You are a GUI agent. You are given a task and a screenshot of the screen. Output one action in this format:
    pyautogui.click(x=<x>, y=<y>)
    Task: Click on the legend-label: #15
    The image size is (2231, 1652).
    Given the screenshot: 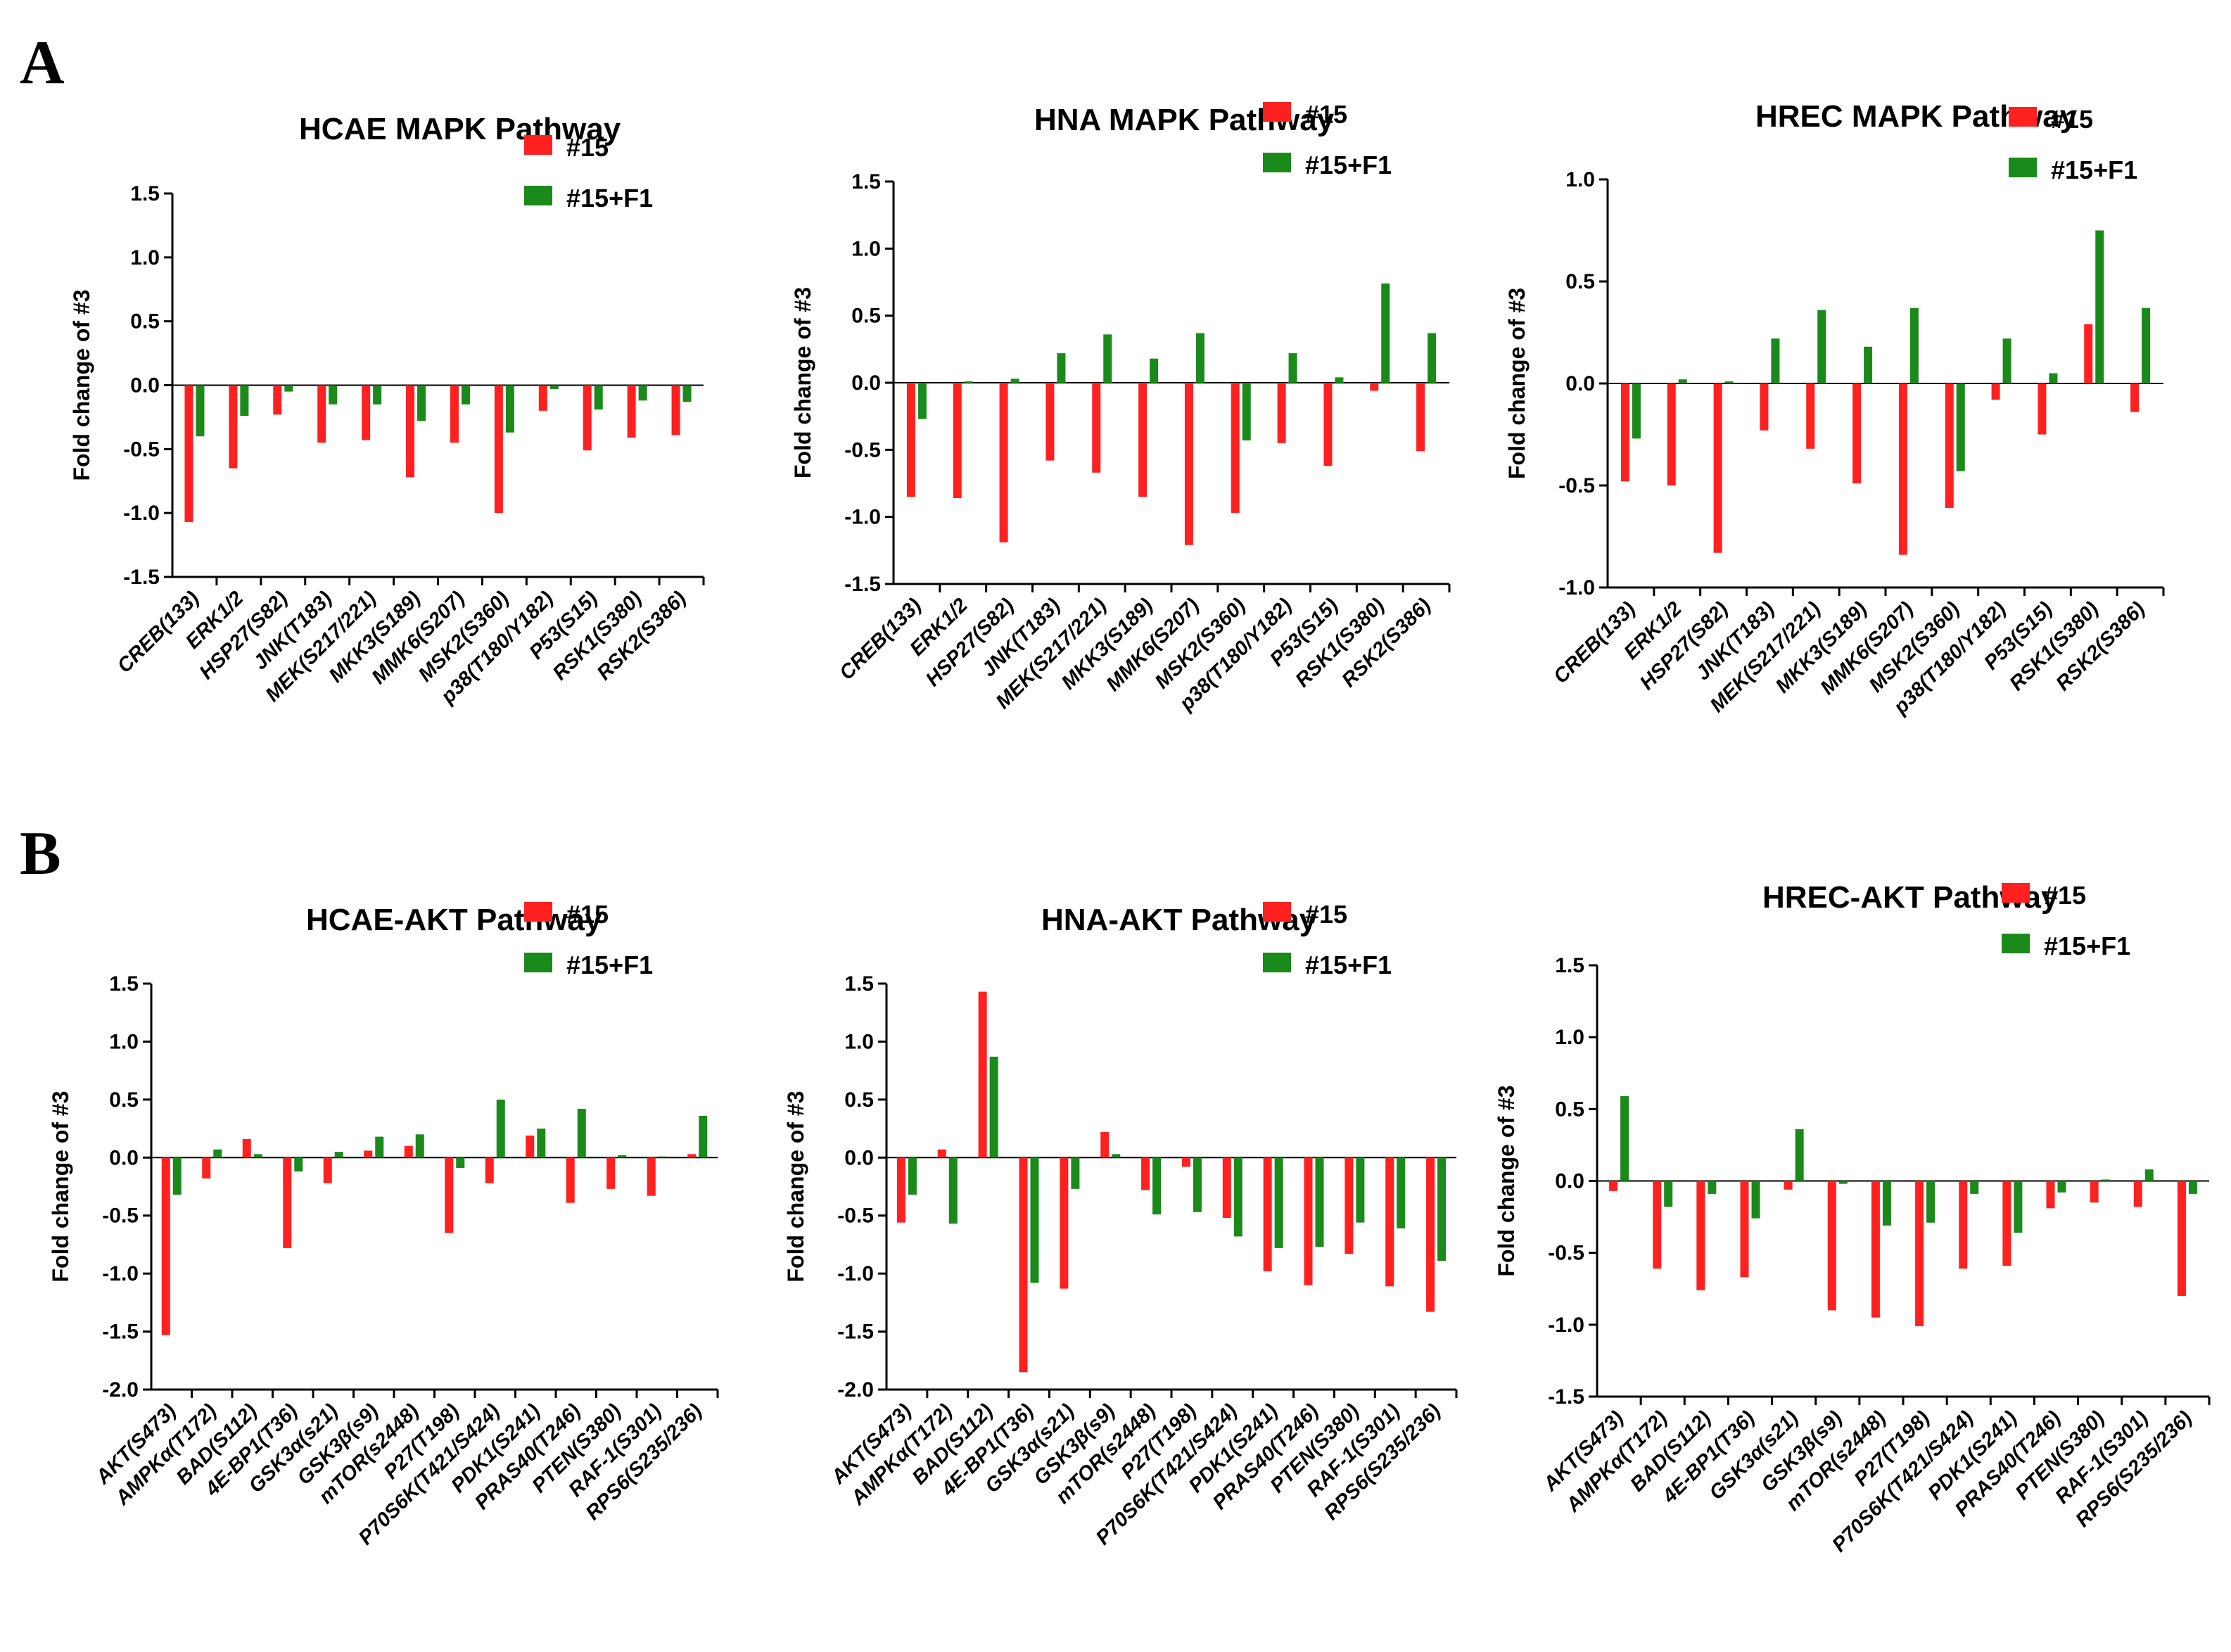 What is the action you would take?
    pyautogui.click(x=1326, y=914)
    